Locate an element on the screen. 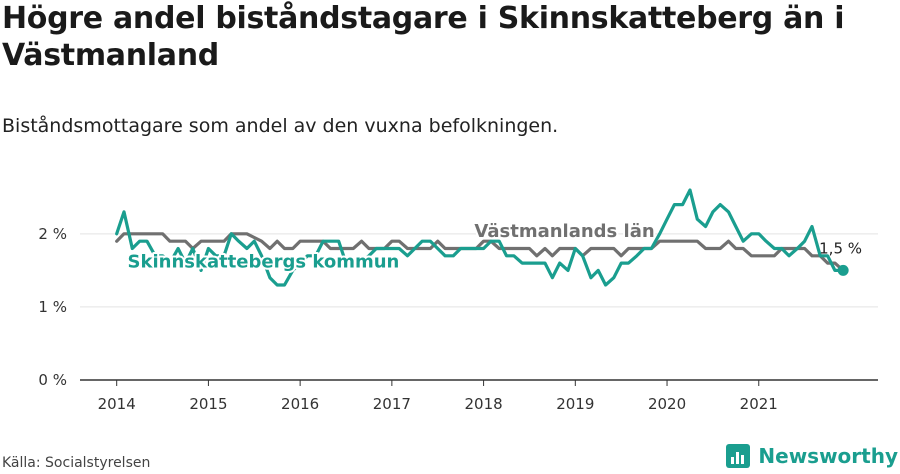 This screenshot has width=900, height=474. series-label-vastmanland: Västmanlands län is located at coordinates (564, 231).